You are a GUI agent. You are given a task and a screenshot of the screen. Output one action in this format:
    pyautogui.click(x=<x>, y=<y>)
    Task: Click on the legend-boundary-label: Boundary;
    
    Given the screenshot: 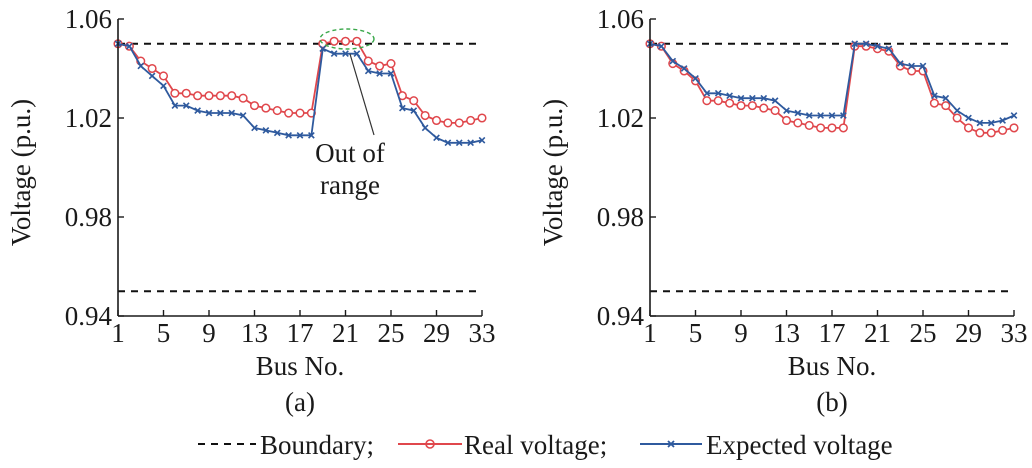 What is the action you would take?
    pyautogui.click(x=317, y=445)
    